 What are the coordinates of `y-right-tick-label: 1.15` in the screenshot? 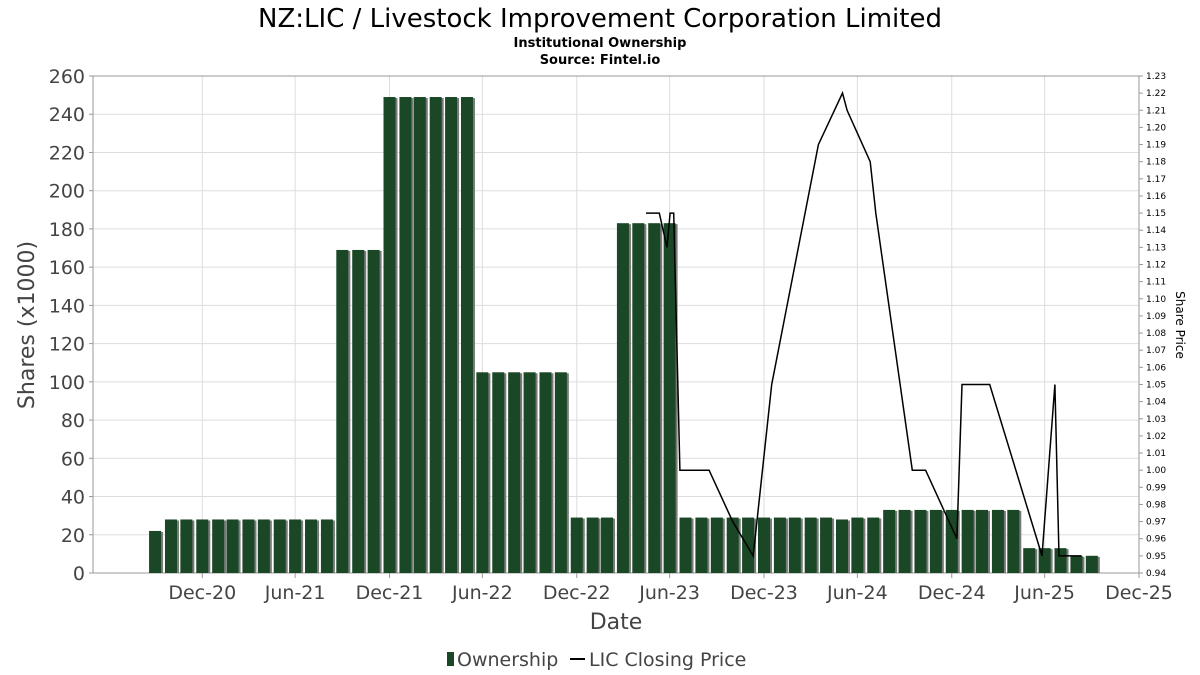 It's located at (1156, 214).